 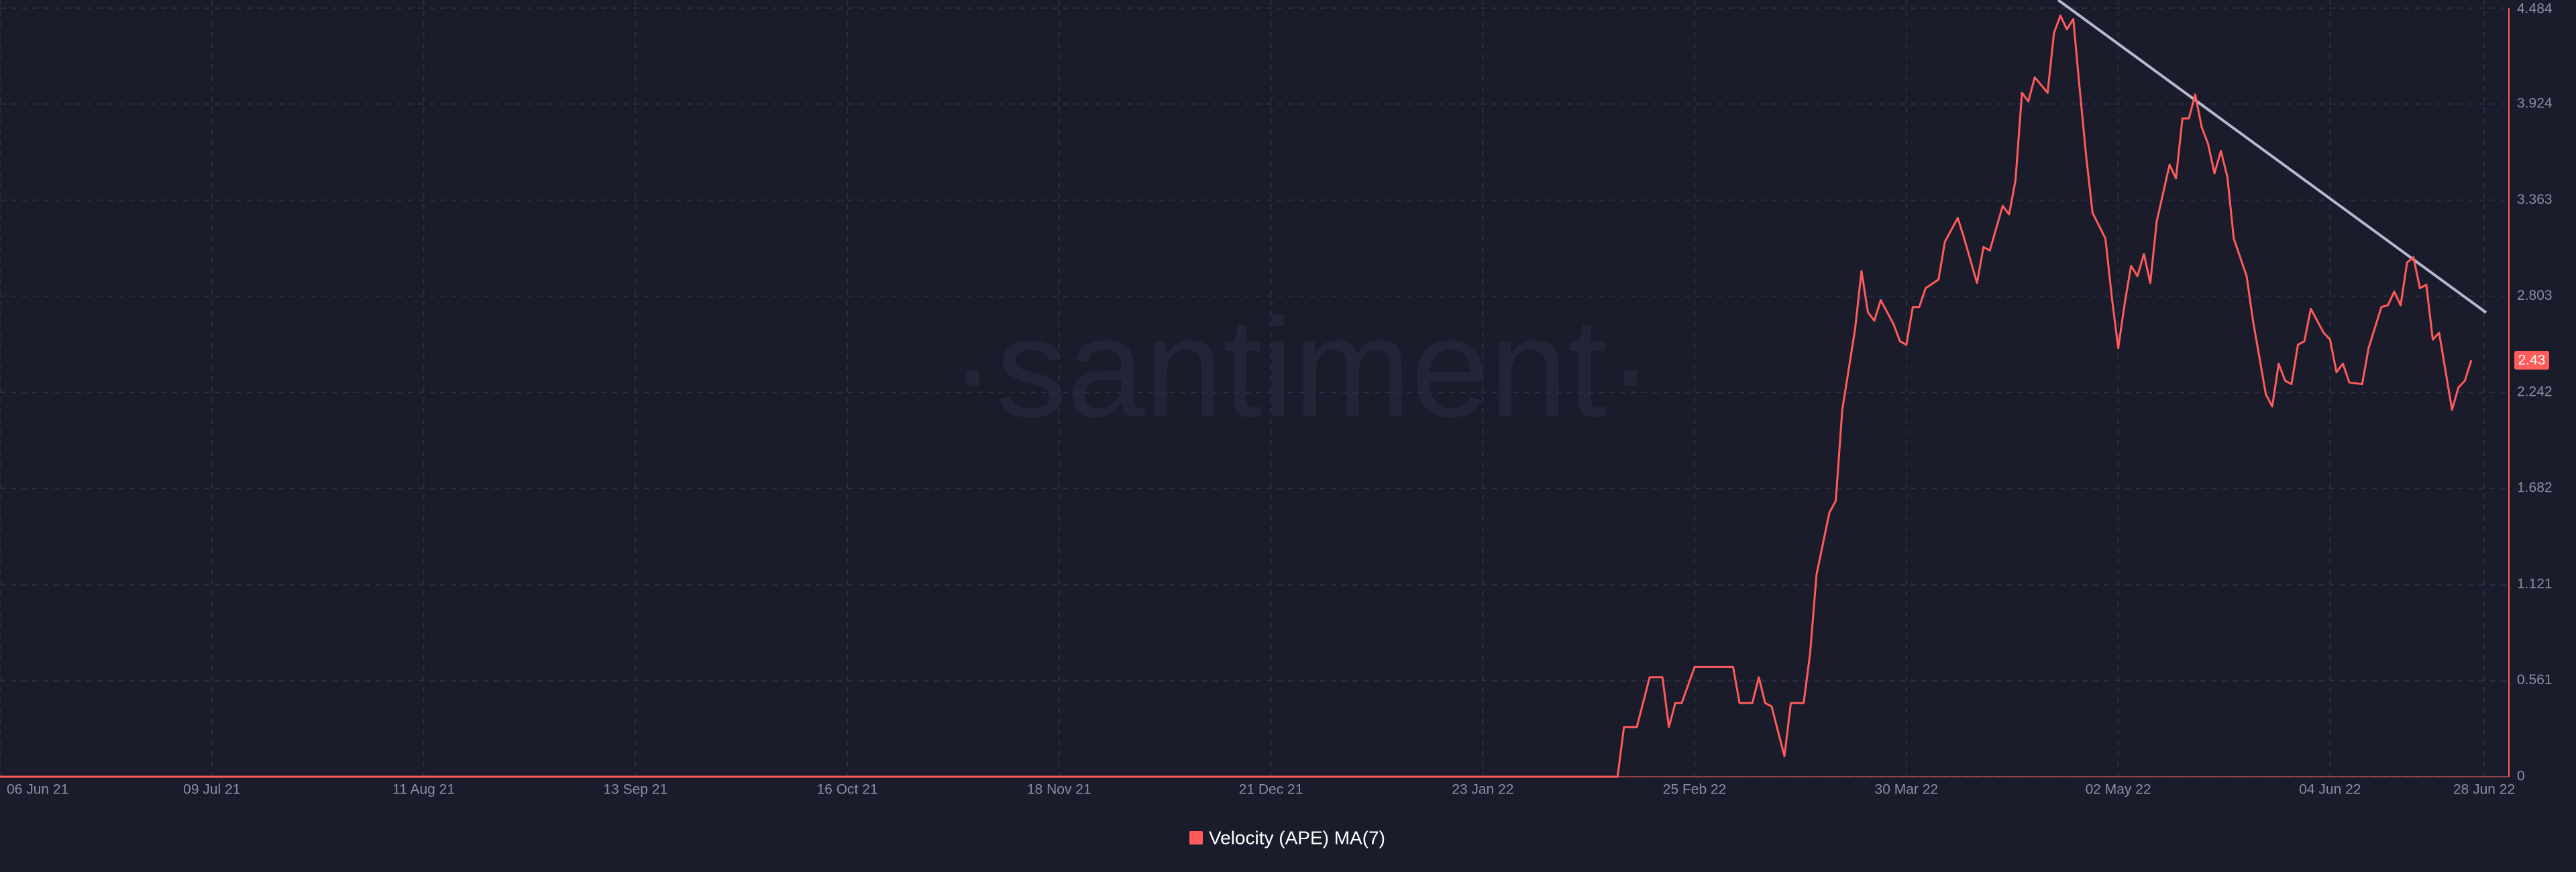 What do you see at coordinates (847, 790) in the screenshot?
I see `x-tick-label: 16 Oct 21` at bounding box center [847, 790].